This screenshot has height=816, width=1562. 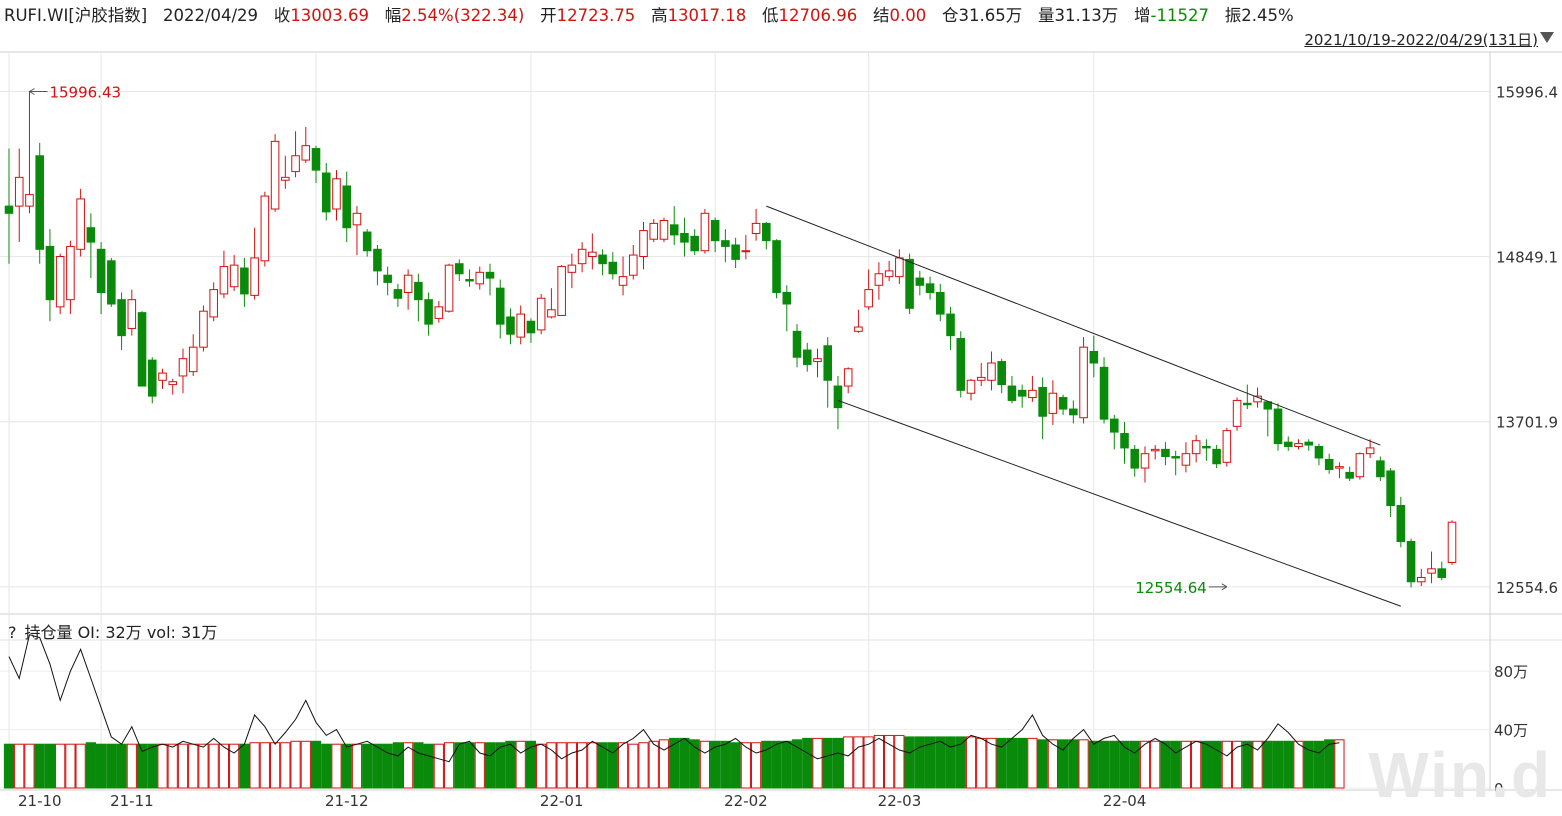 I want to click on quote-date: 2022/04/29, so click(x=210, y=15).